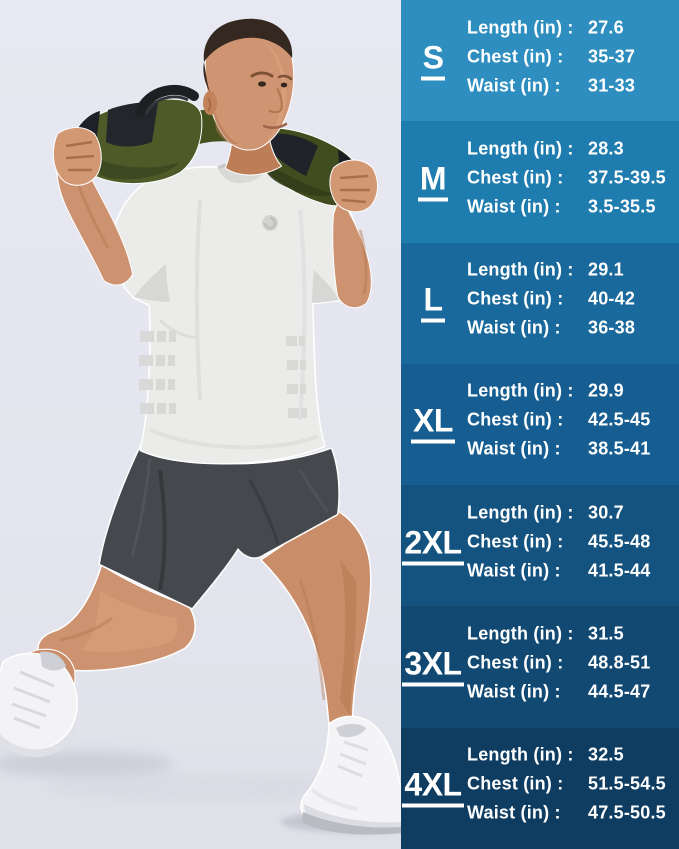 This screenshot has width=679, height=849. I want to click on size-label-text: 4XL, so click(433, 788).